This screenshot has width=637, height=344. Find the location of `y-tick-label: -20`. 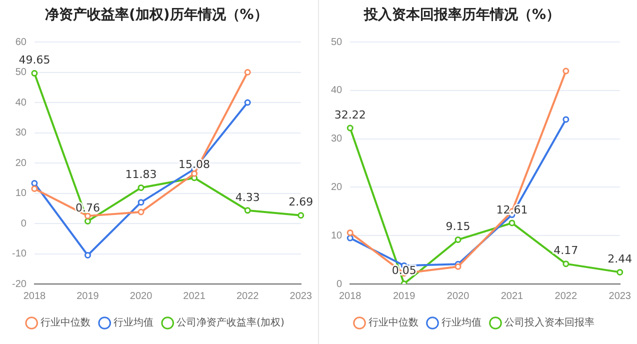

y-tick-label: -20 is located at coordinates (19, 284).